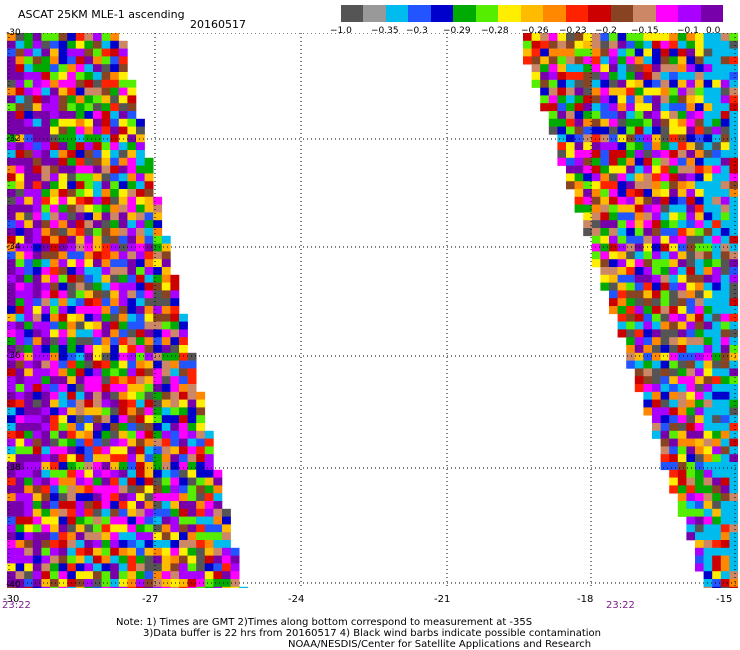 The width and height of the screenshot is (740, 650). Describe the element at coordinates (442, 13) in the screenshot. I see `colorbar-swatch` at that location.